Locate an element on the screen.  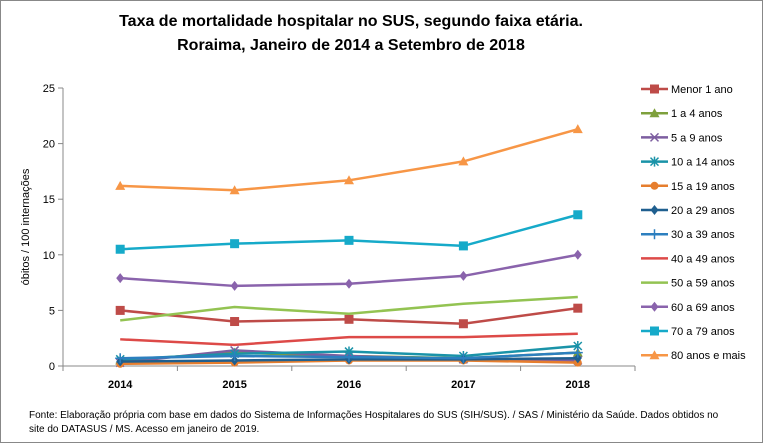
legend-item: 70 a 79 anos is located at coordinates (688, 332).